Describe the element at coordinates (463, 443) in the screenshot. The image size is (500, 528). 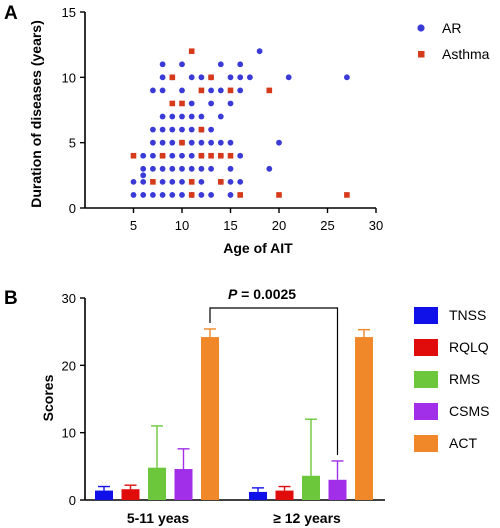
I see `legend-label-act: ACT` at that location.